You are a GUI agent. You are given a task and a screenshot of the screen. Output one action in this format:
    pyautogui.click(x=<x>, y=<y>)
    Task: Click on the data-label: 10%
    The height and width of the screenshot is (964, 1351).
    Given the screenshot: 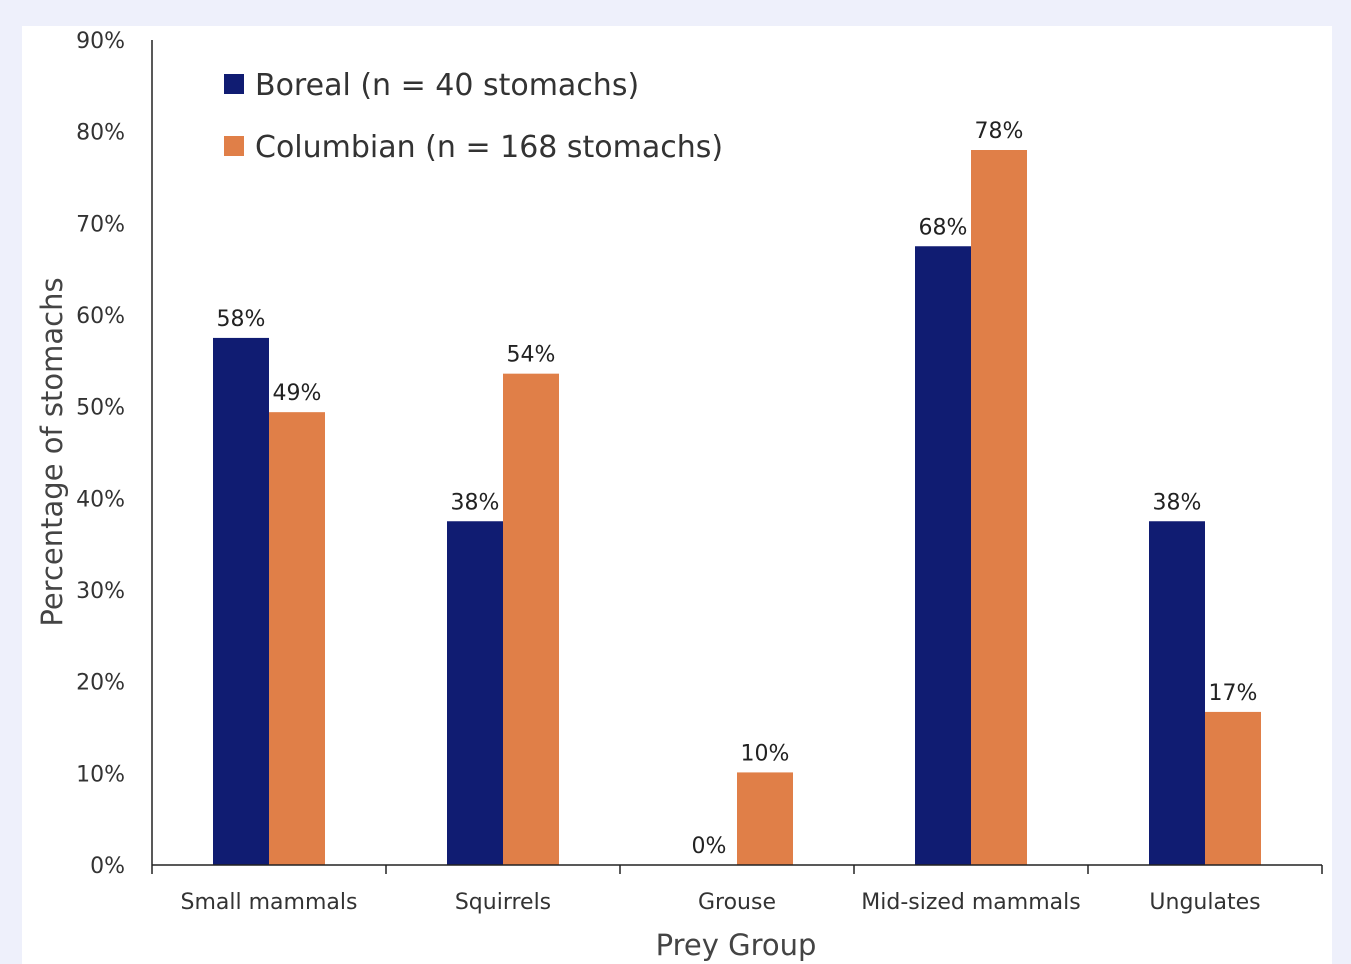 What is the action you would take?
    pyautogui.click(x=765, y=753)
    